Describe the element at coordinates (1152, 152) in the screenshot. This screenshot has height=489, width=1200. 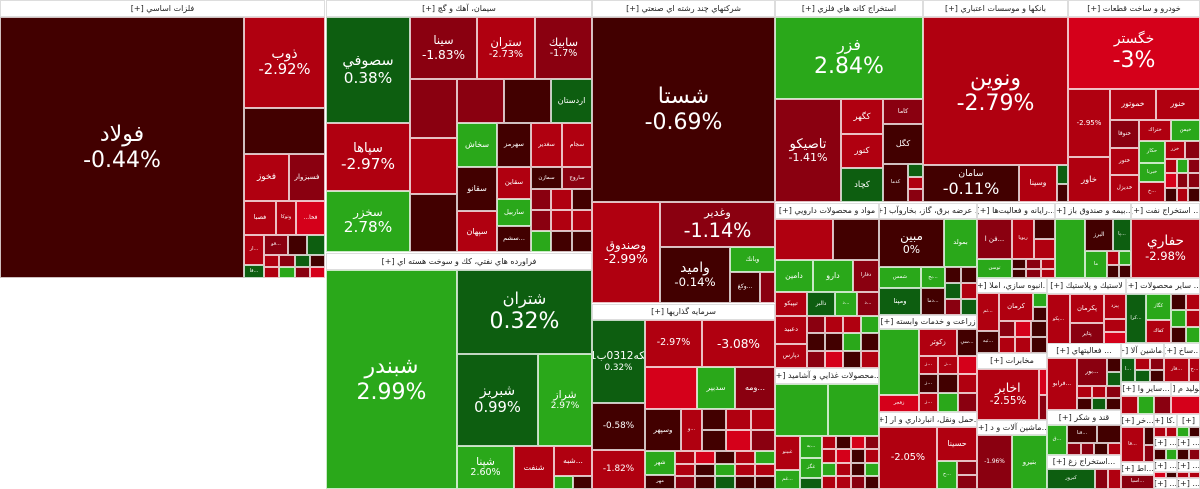
I see `stock-tile: حكار` at that location.